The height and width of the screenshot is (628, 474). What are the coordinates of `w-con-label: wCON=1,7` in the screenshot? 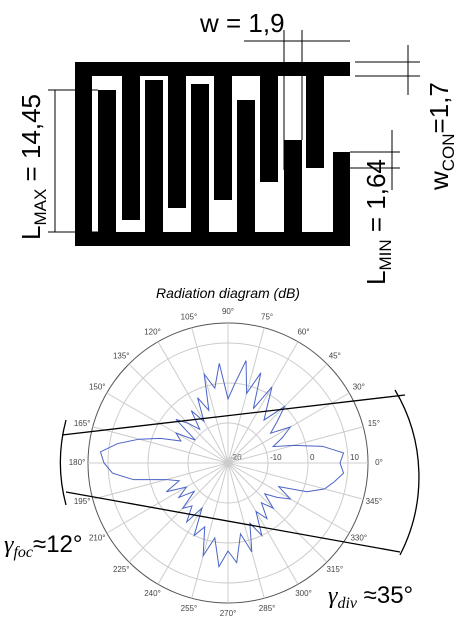 It's located at (441, 136).